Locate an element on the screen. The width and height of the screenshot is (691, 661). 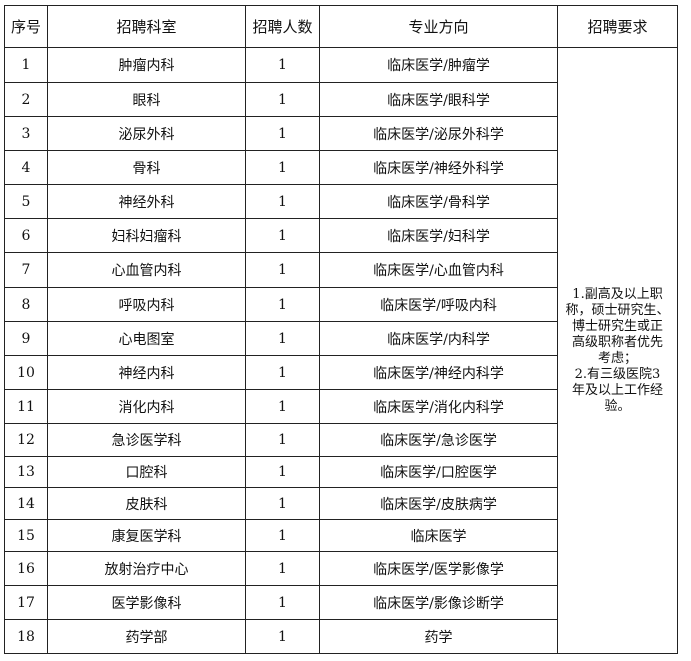
major-direction: 临床医学/急诊医学 is located at coordinates (438, 440).